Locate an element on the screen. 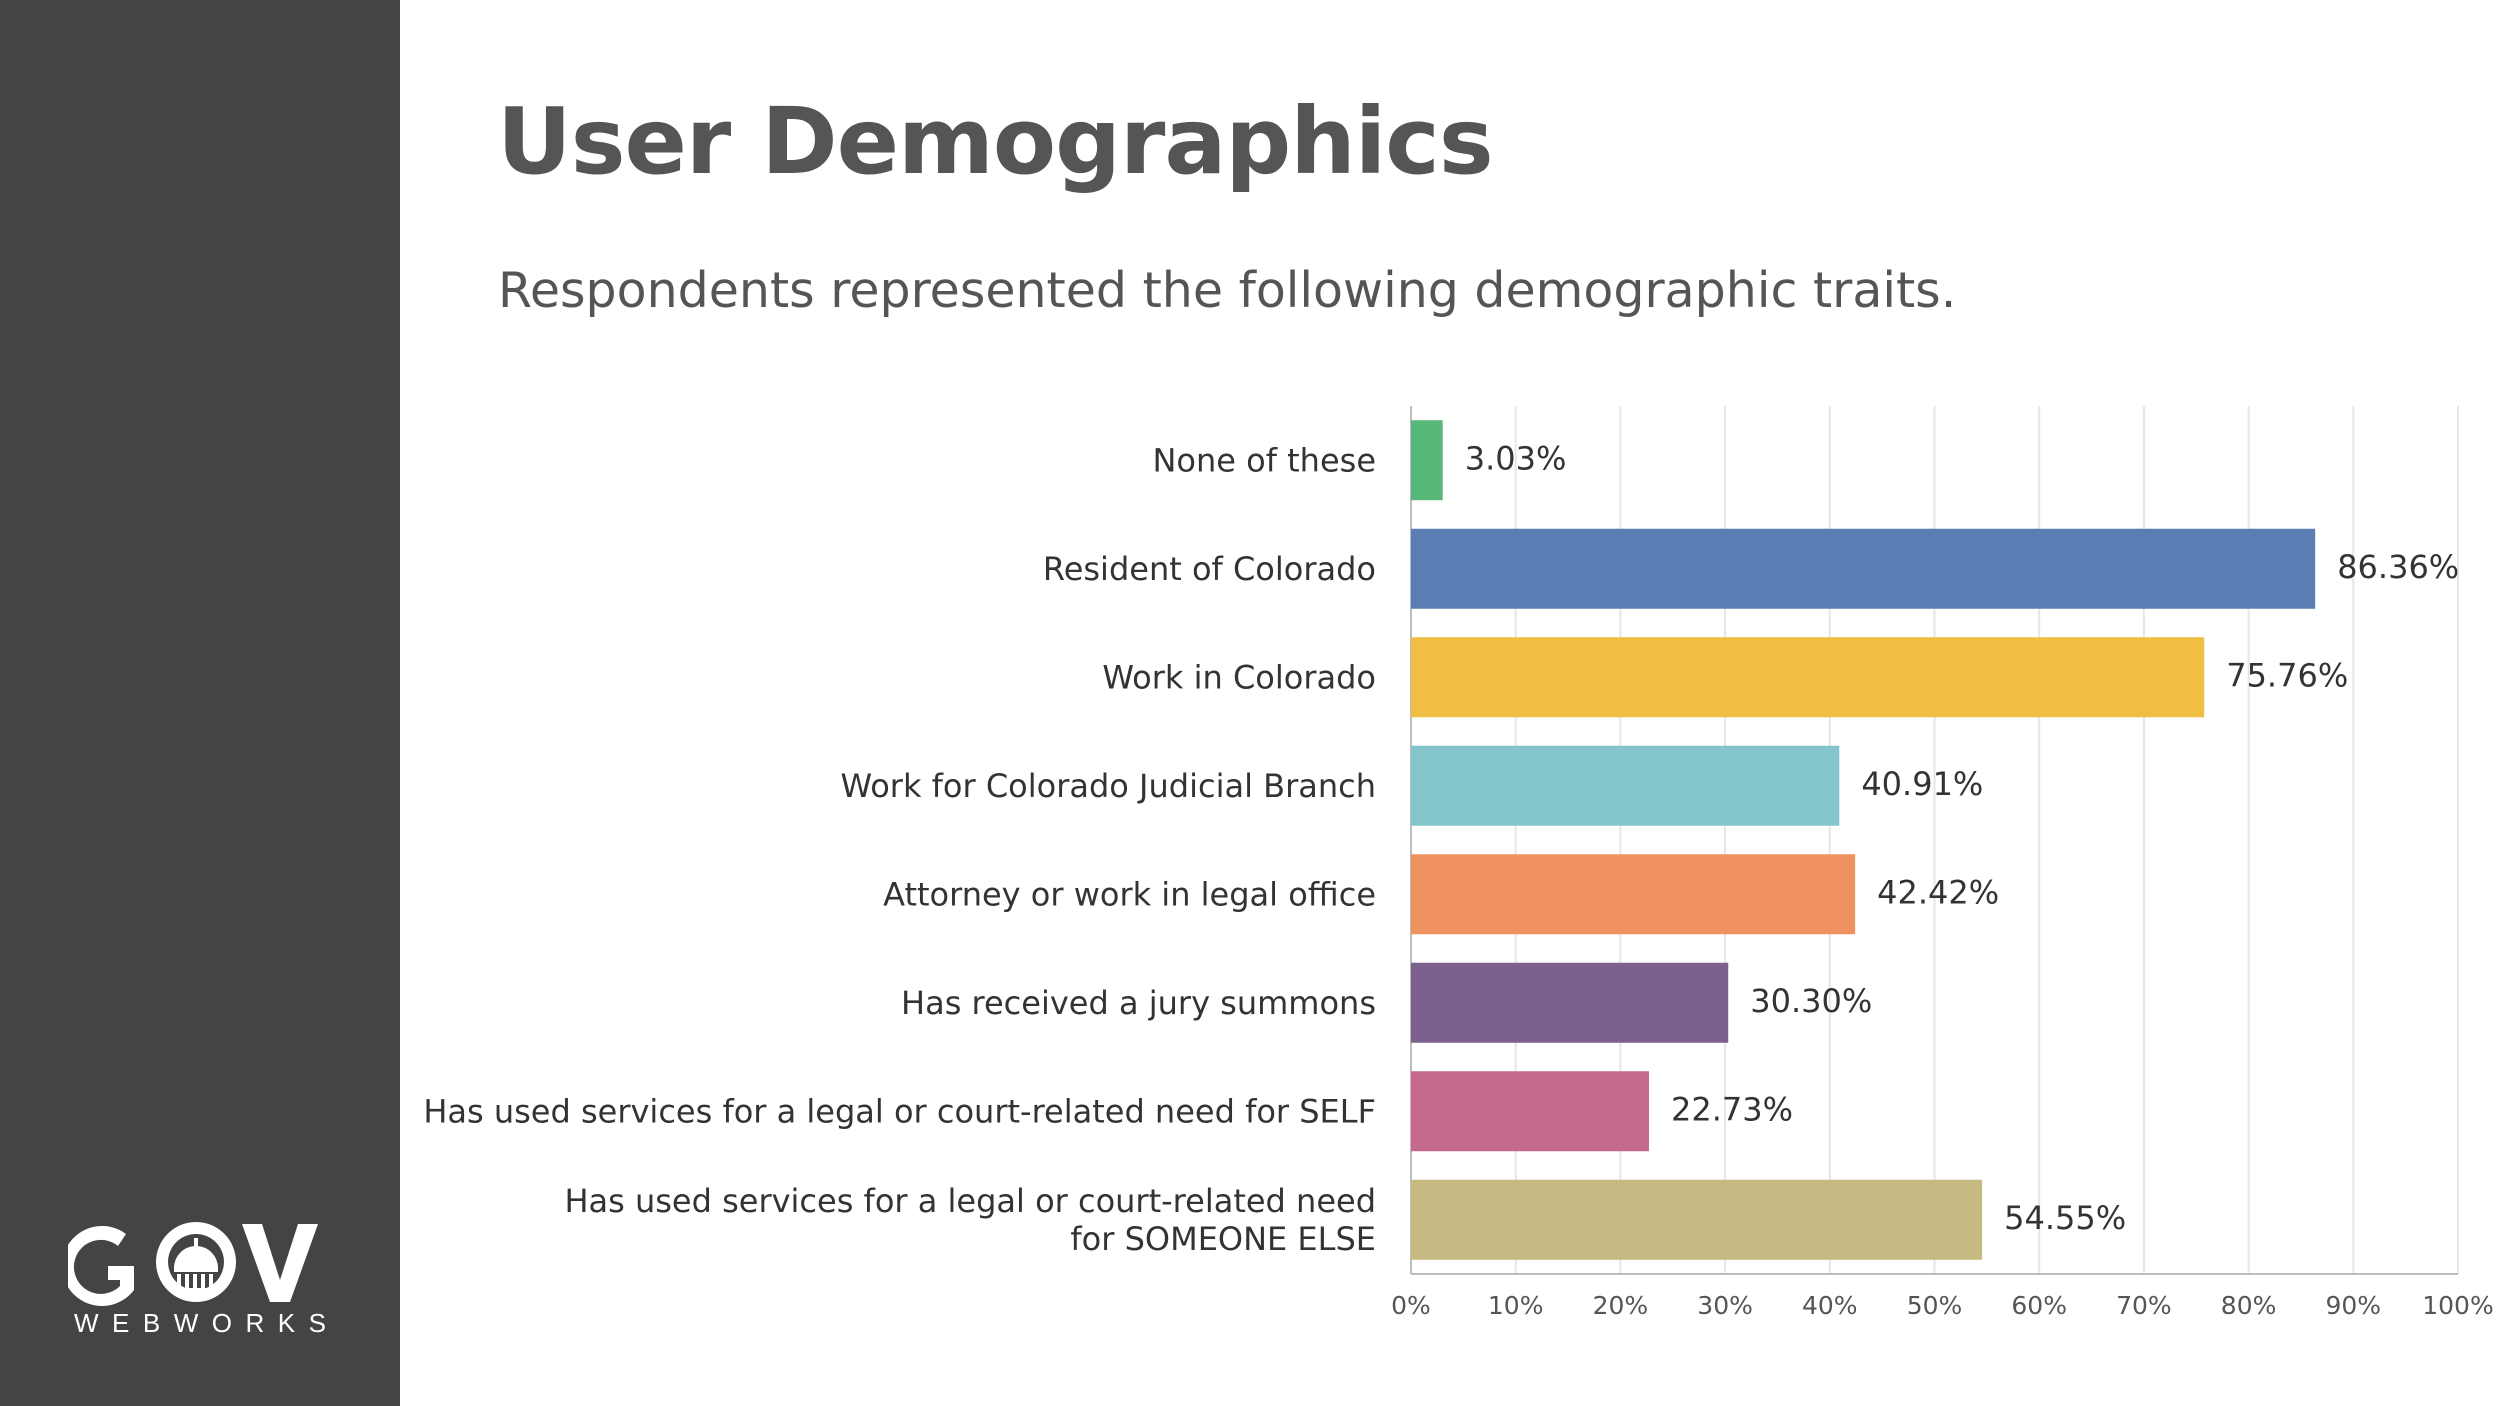 The width and height of the screenshot is (2514, 1406). value-label: 42.42% is located at coordinates (1938, 892).